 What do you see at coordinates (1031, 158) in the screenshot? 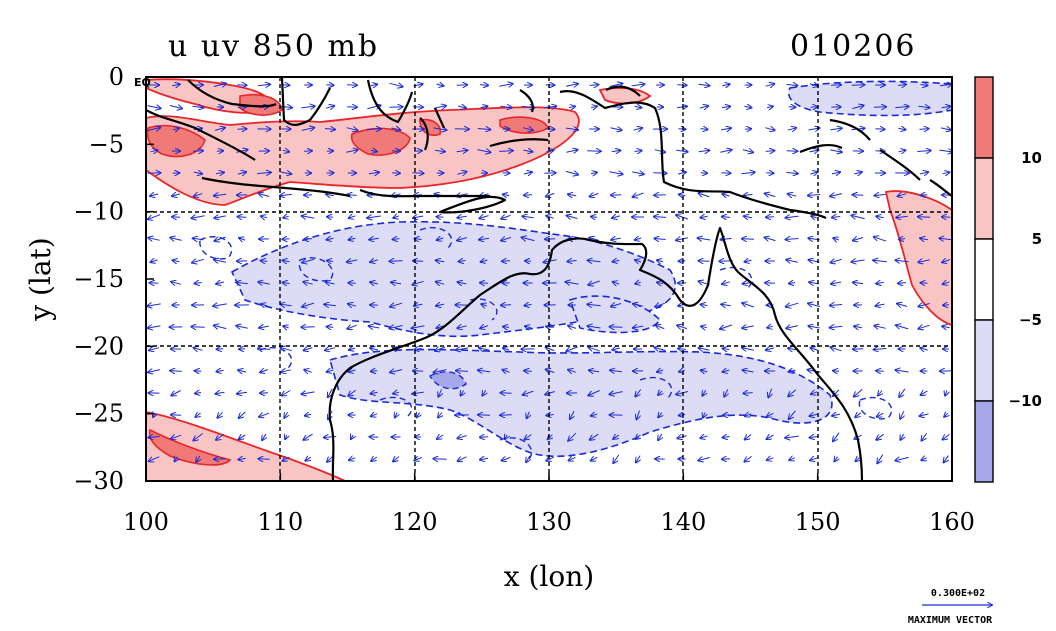
I see `colorbar-tick-label: 10` at bounding box center [1031, 158].